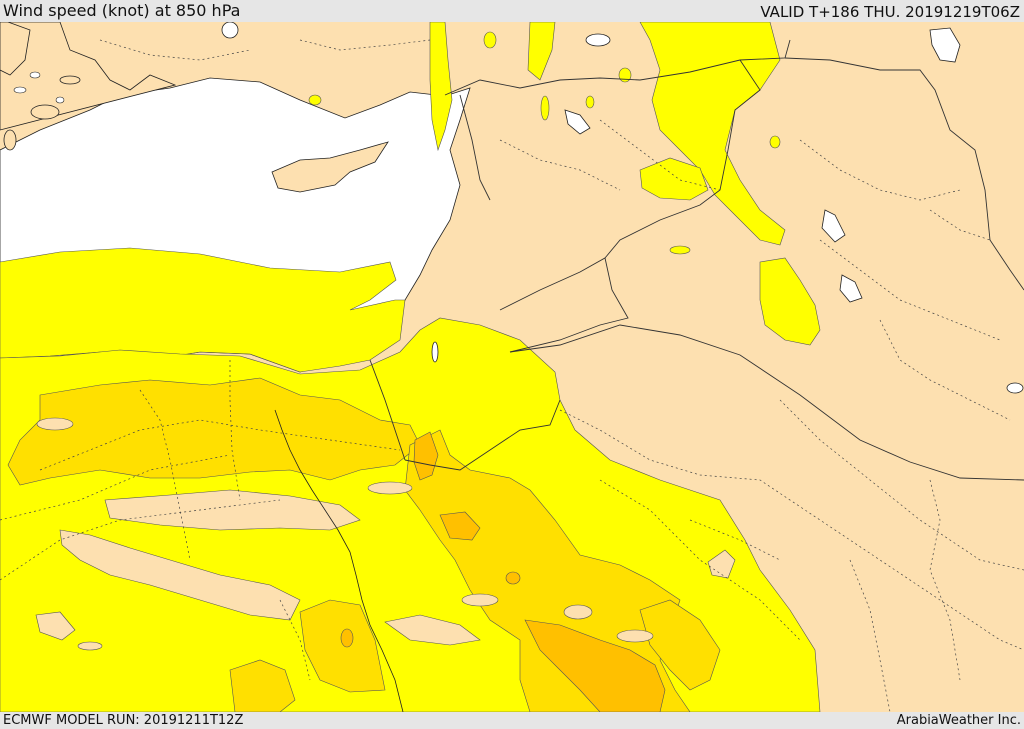  Describe the element at coordinates (958, 720) in the screenshot. I see `credit: ArabiaWeather Inc.` at that location.